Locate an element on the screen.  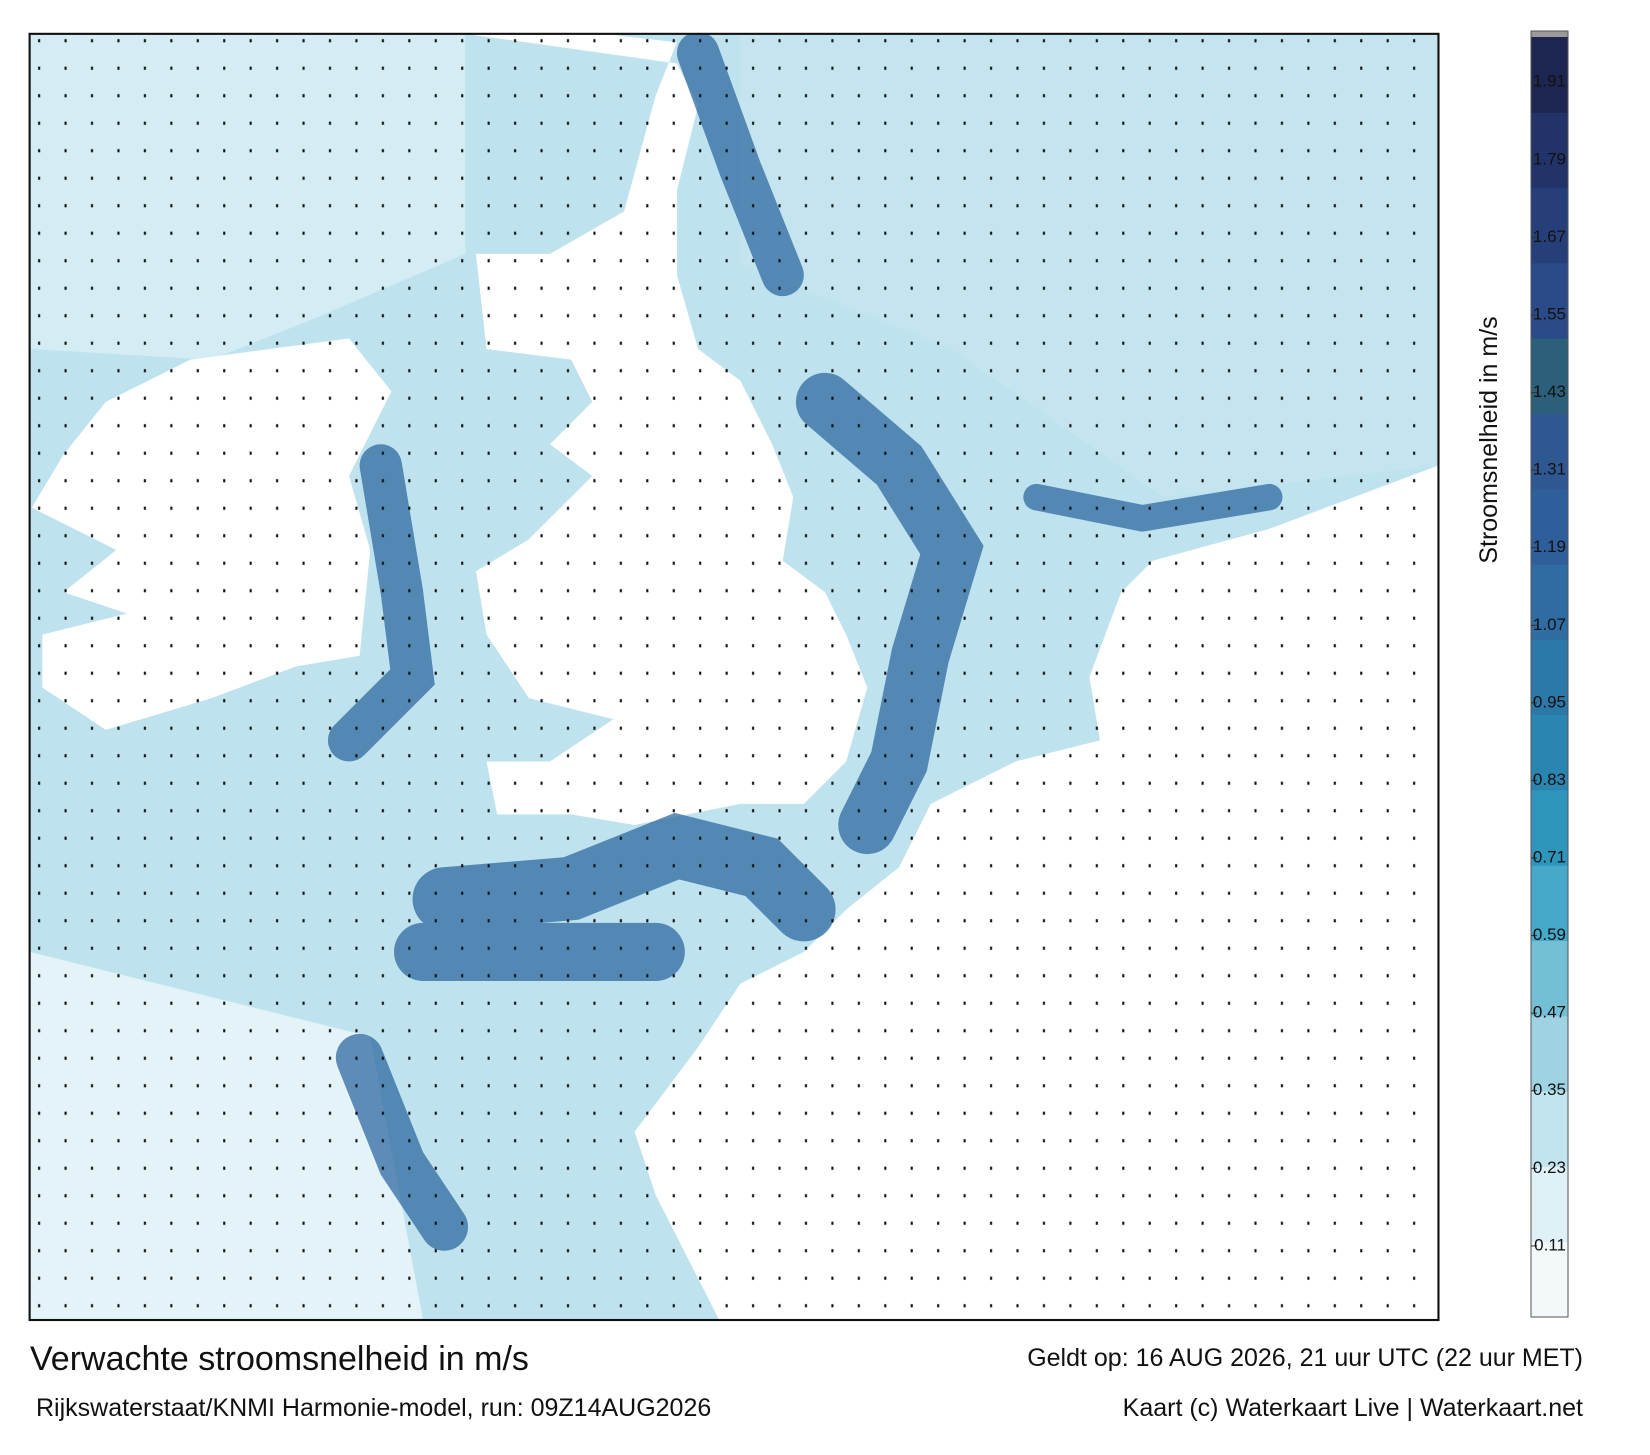
colorbar-tick-label: 0.71 is located at coordinates (1549, 856).